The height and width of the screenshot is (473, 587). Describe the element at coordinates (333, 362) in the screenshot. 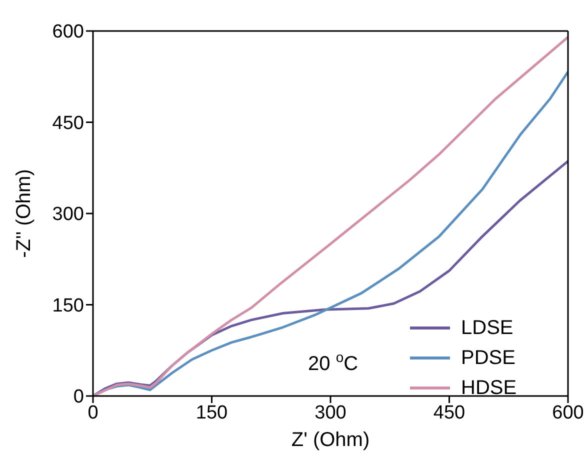

I see `annotation: 20 $^{o}$C` at that location.